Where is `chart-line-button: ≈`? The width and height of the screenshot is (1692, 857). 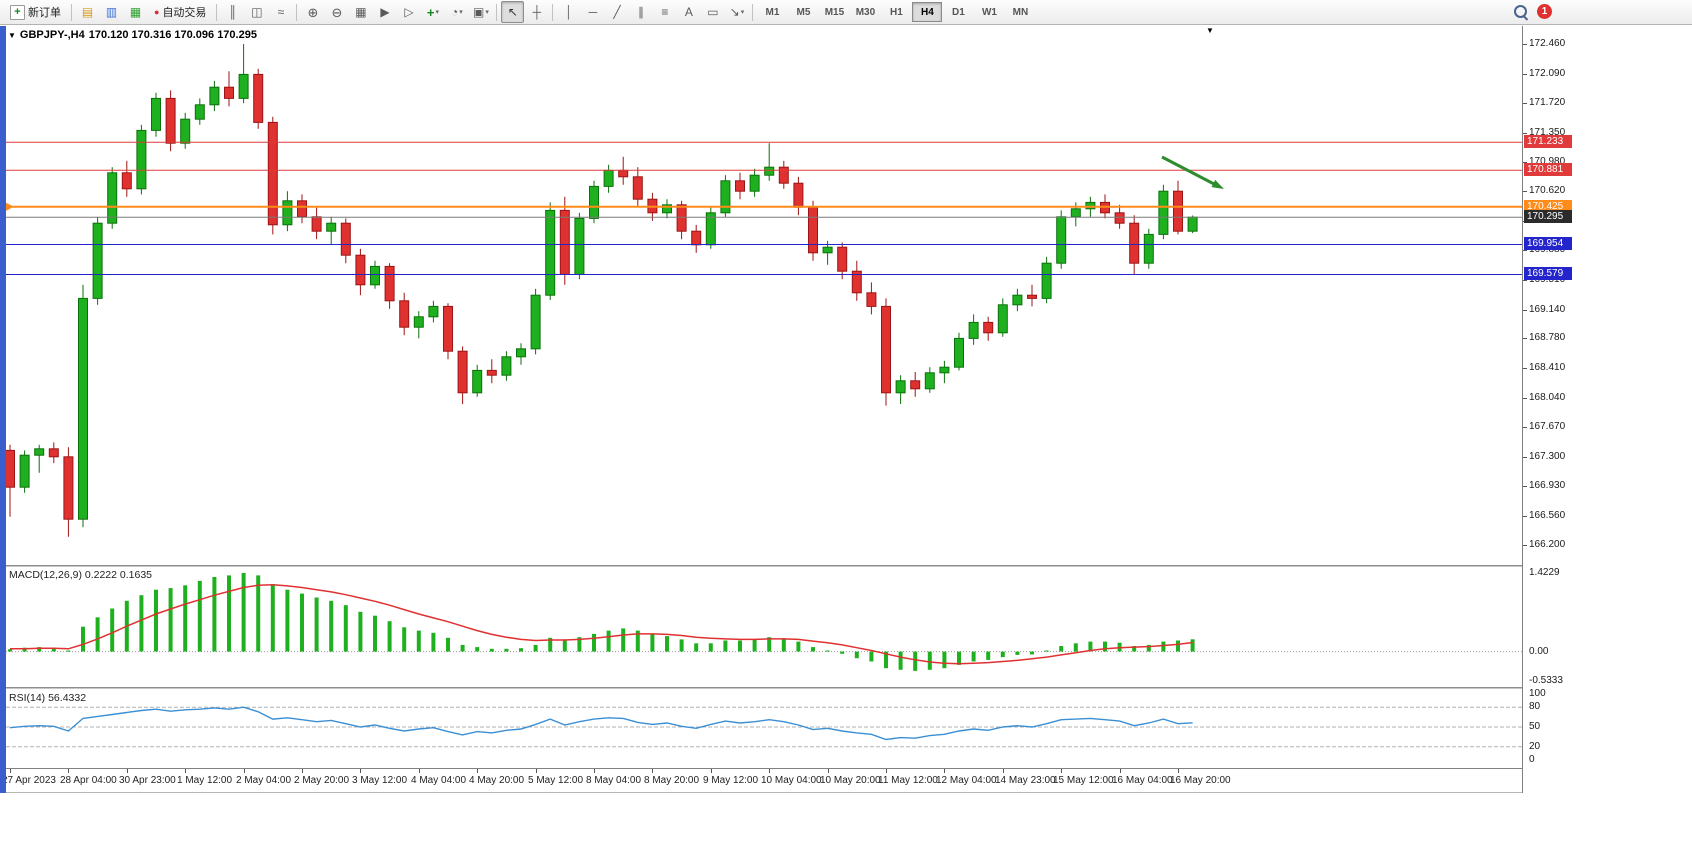
chart-line-button: ≈ is located at coordinates (280, 12).